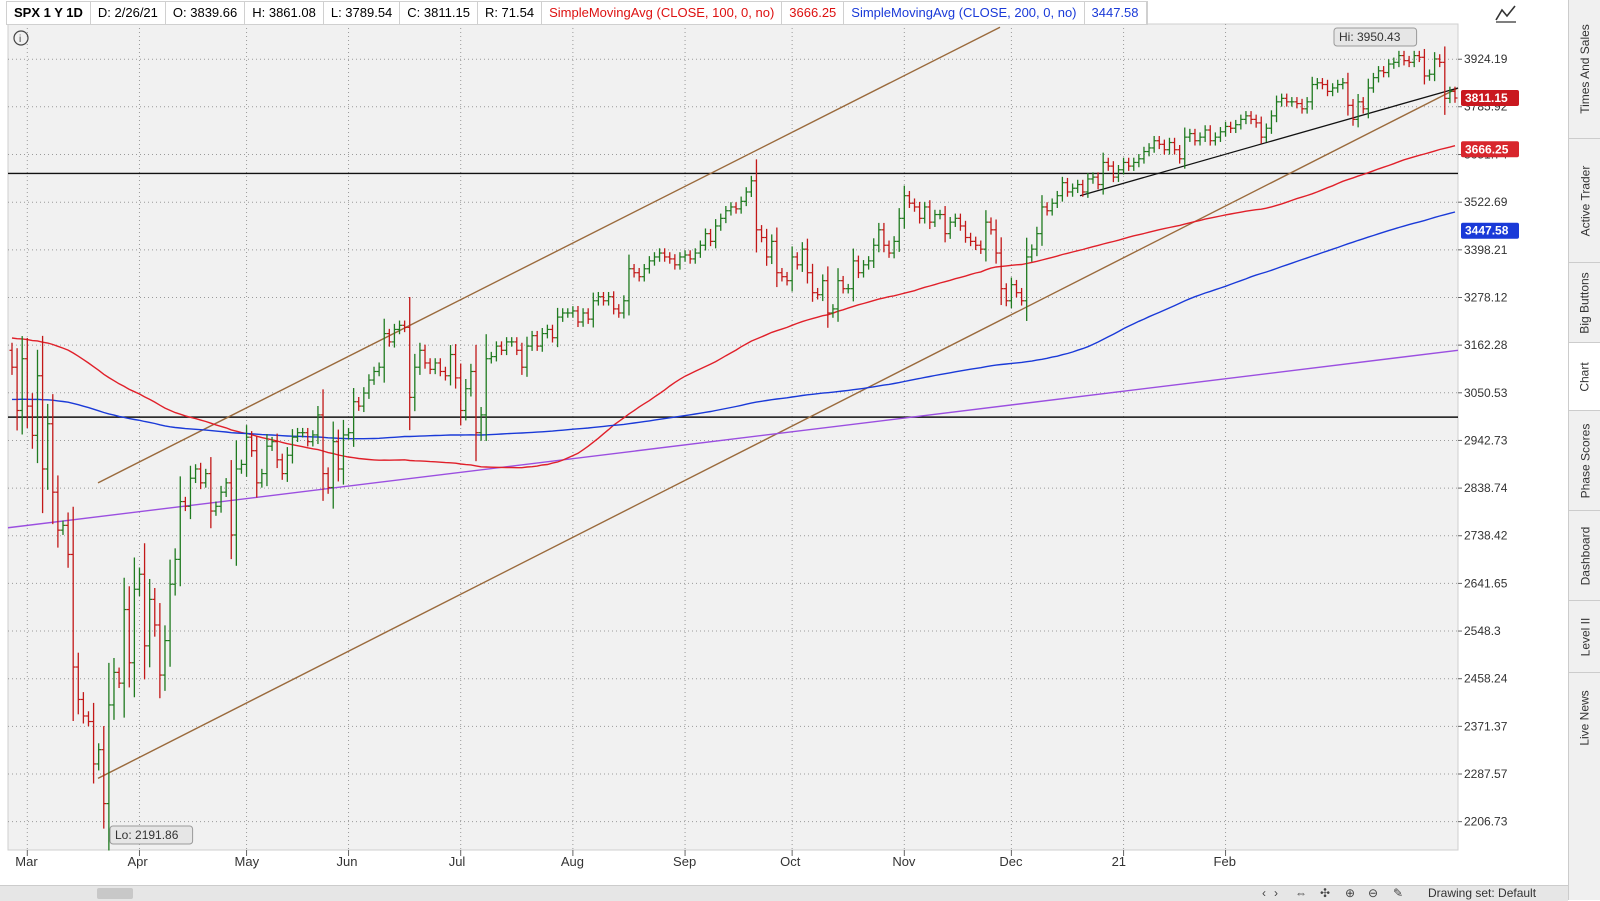  I want to click on pan-icon: ✣, so click(1325, 893).